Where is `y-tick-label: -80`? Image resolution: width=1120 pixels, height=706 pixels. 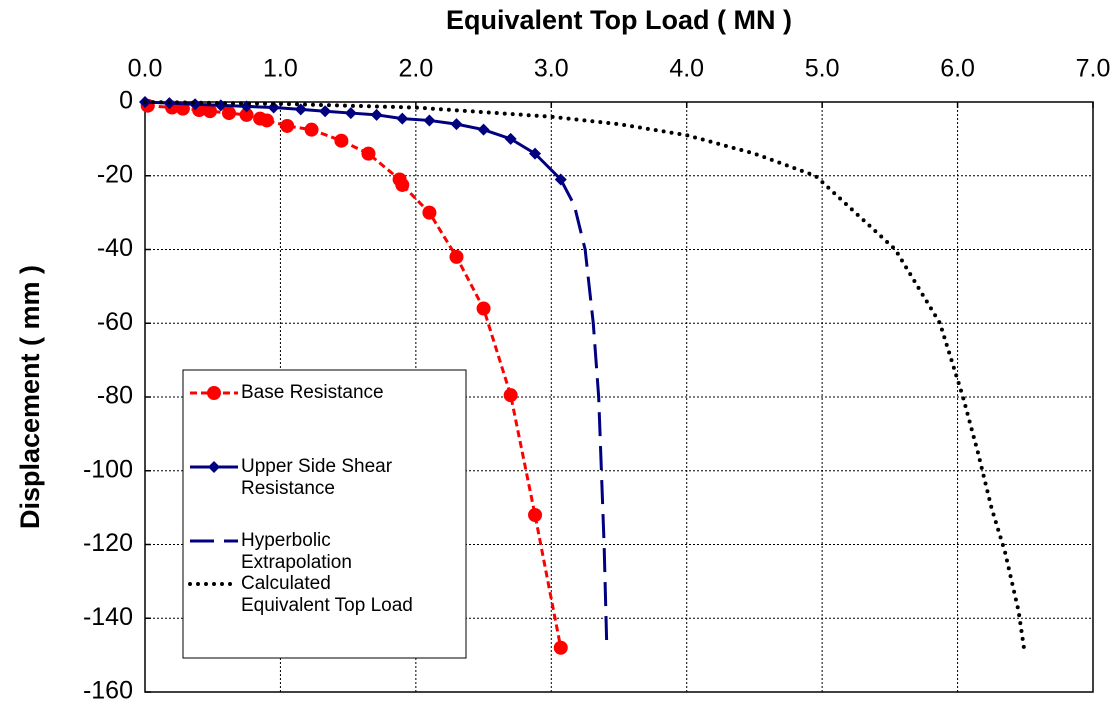
y-tick-label: -80 is located at coordinates (115, 396).